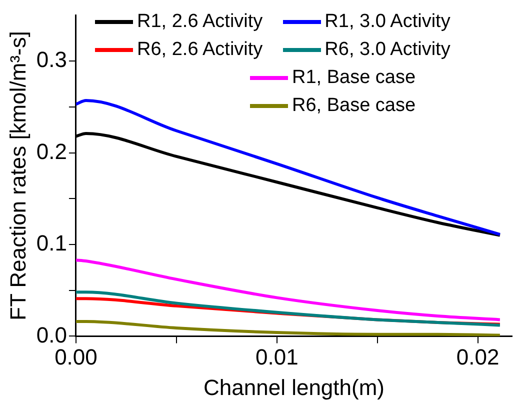  Describe the element at coordinates (354, 106) in the screenshot. I see `legend-label: R6, Base case` at that location.